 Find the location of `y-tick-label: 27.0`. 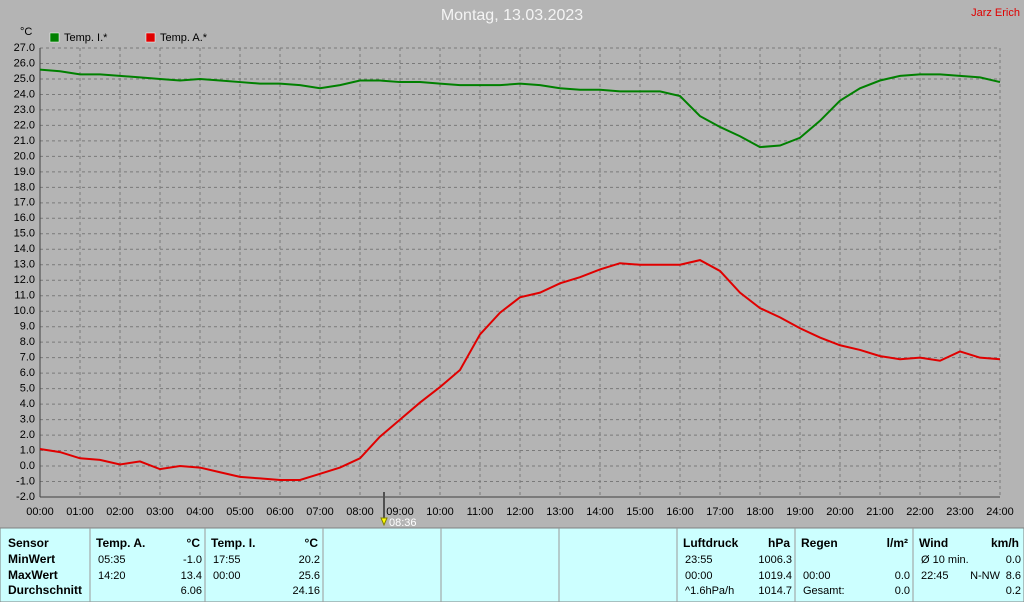

y-tick-label: 27.0 is located at coordinates (24, 48).